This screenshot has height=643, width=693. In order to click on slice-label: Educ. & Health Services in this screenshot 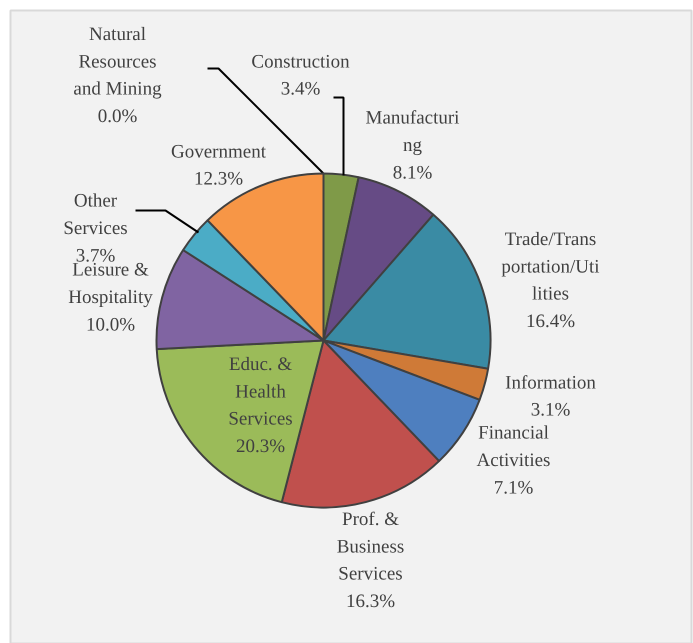, I will do `click(260, 392)`.